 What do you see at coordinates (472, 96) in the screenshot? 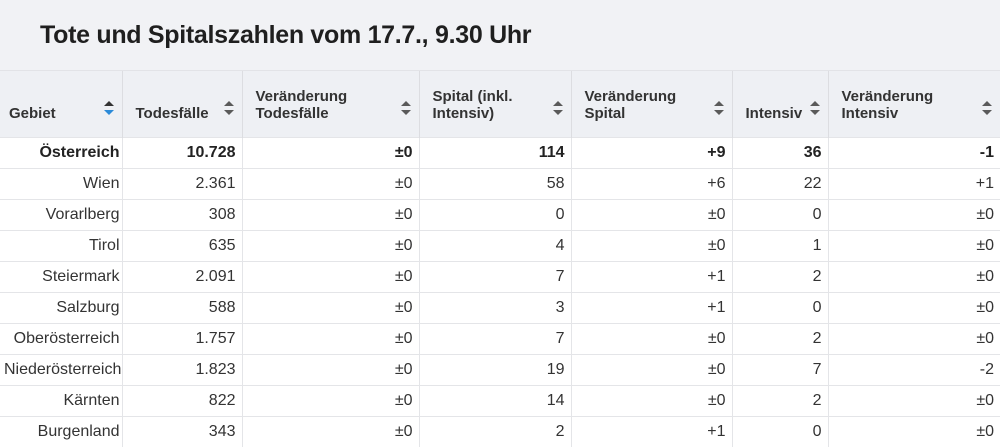
I see `column-header-label: Spital (inkl.` at bounding box center [472, 96].